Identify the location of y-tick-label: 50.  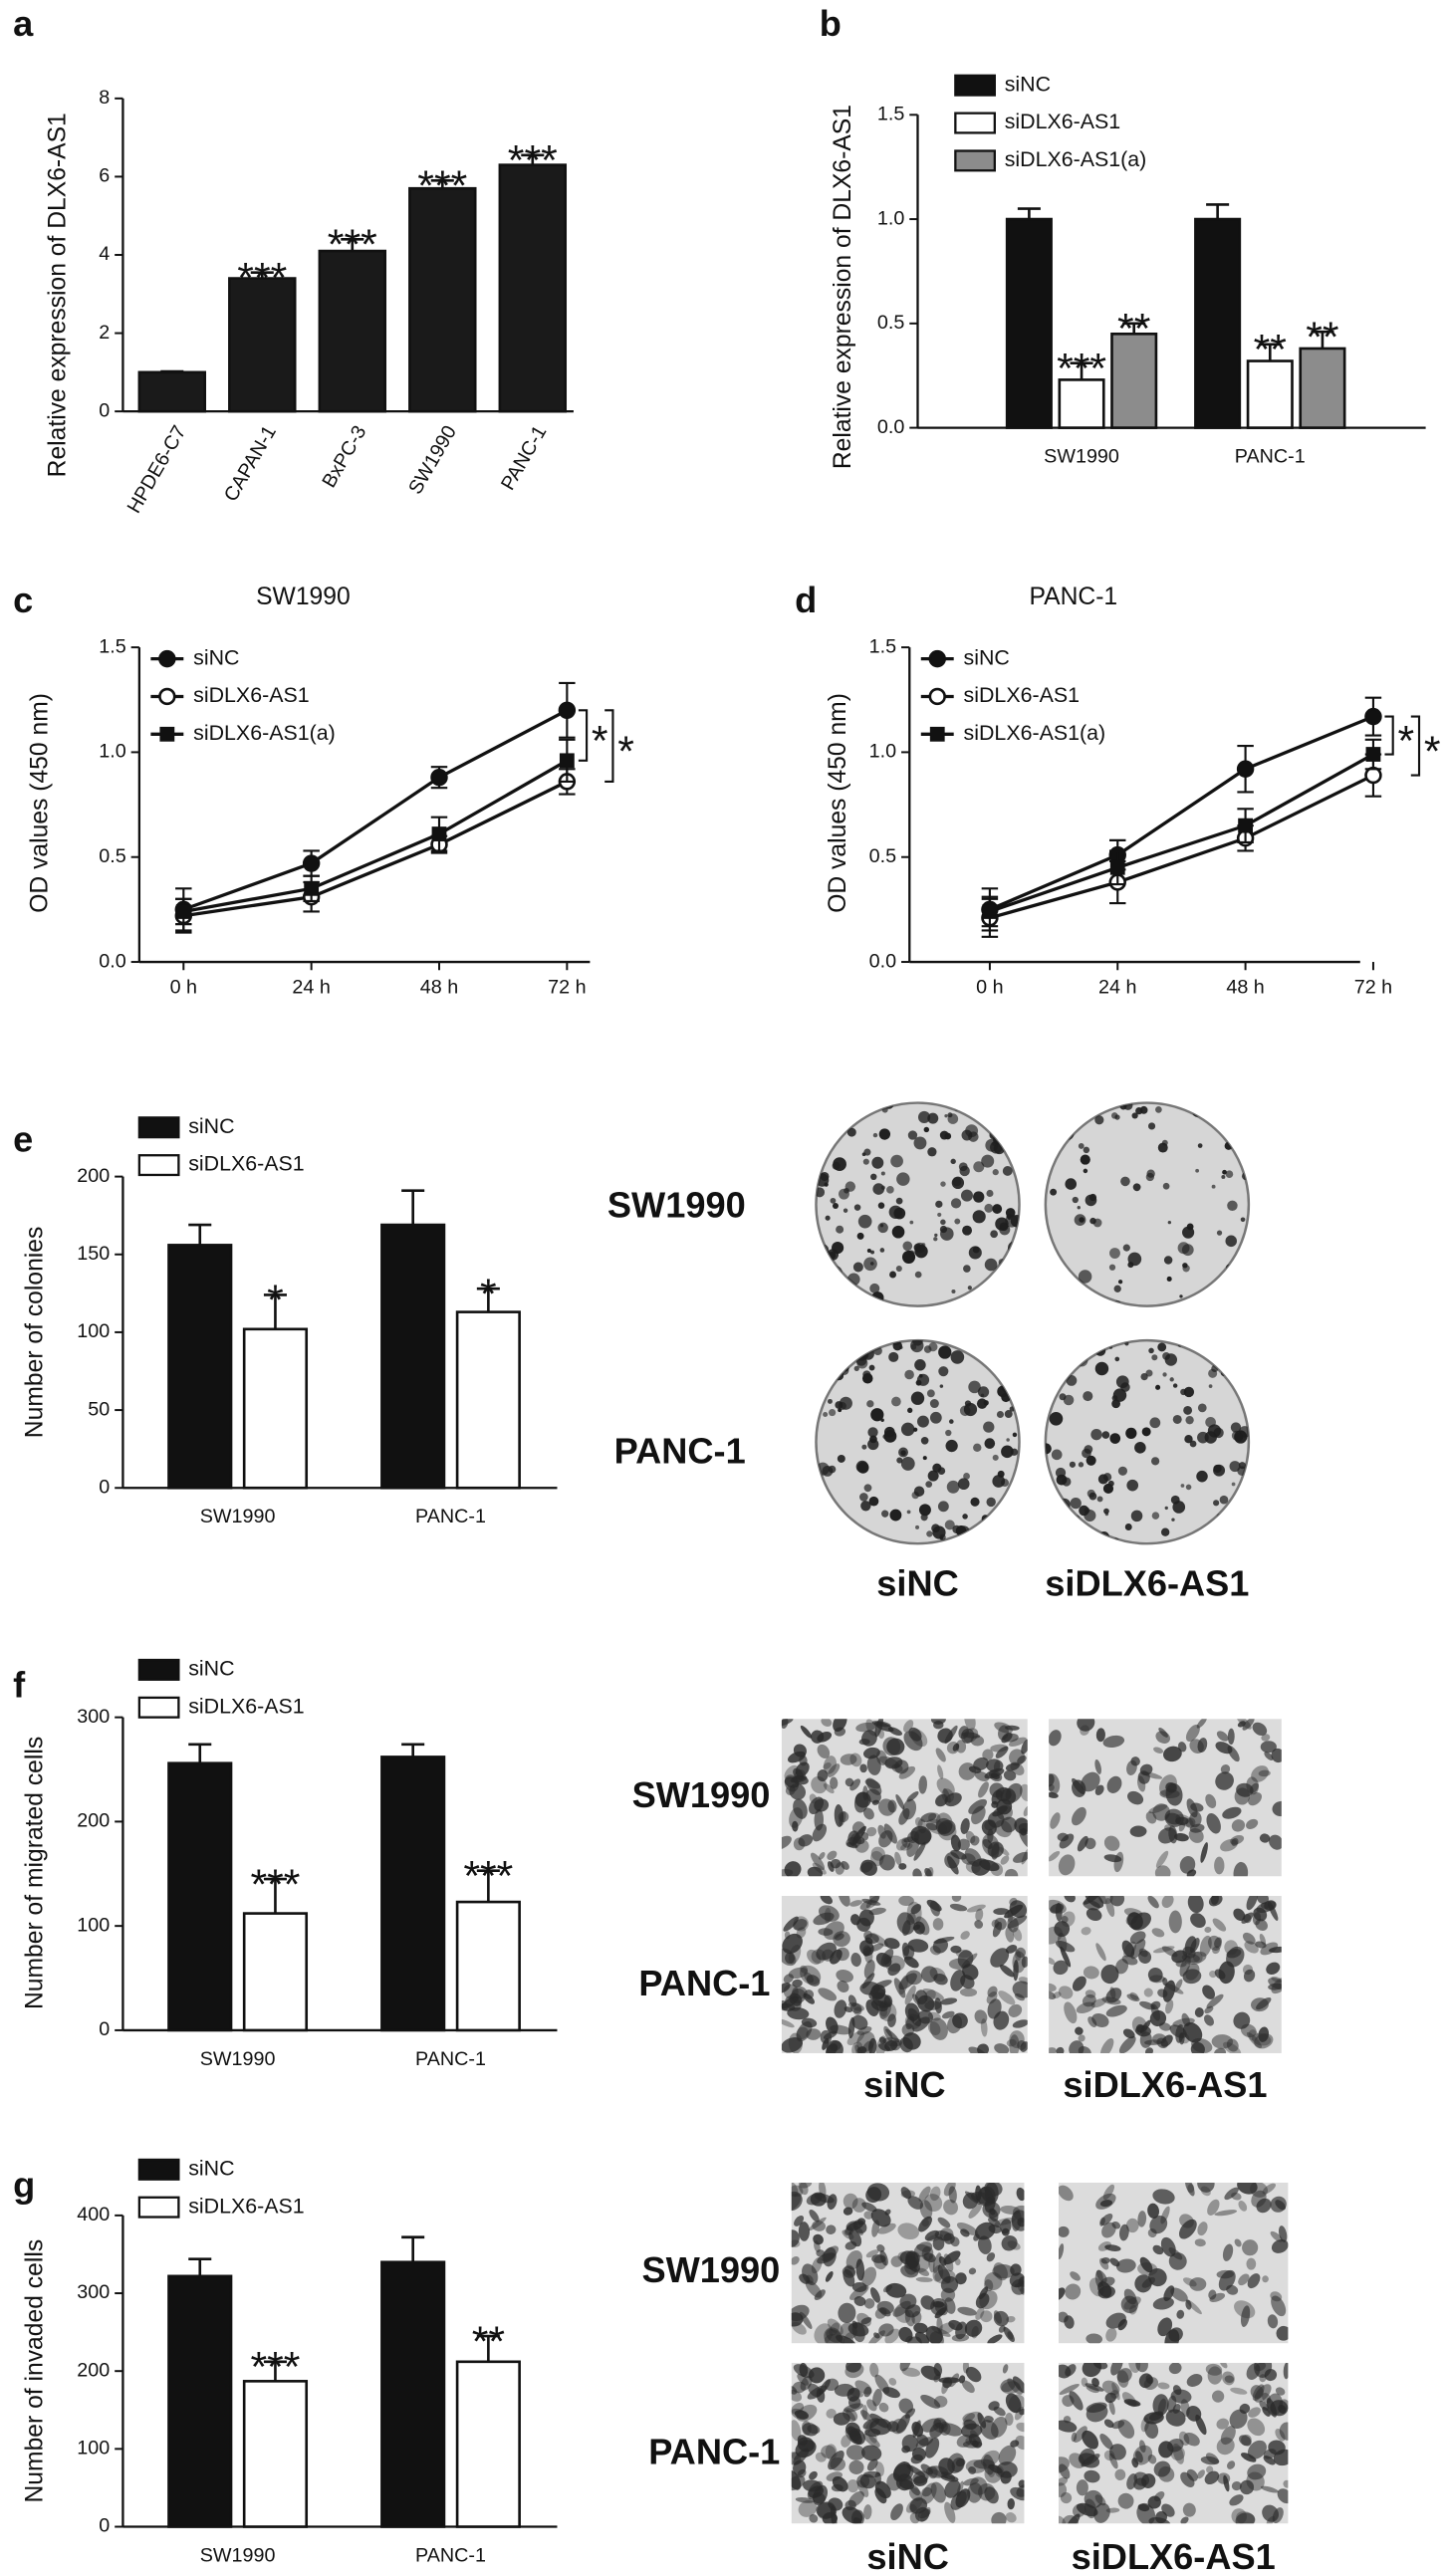
(99, 1409).